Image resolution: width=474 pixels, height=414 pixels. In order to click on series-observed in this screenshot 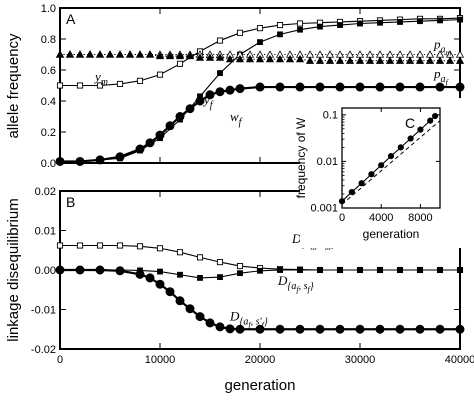, I will do `click(388, 158)`.